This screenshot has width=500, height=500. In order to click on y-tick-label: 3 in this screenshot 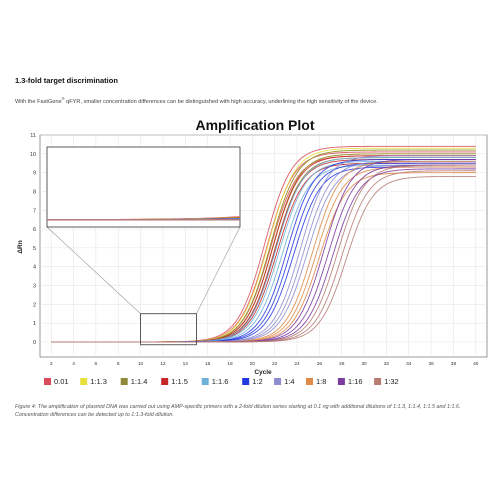, I will do `click(34, 287)`.